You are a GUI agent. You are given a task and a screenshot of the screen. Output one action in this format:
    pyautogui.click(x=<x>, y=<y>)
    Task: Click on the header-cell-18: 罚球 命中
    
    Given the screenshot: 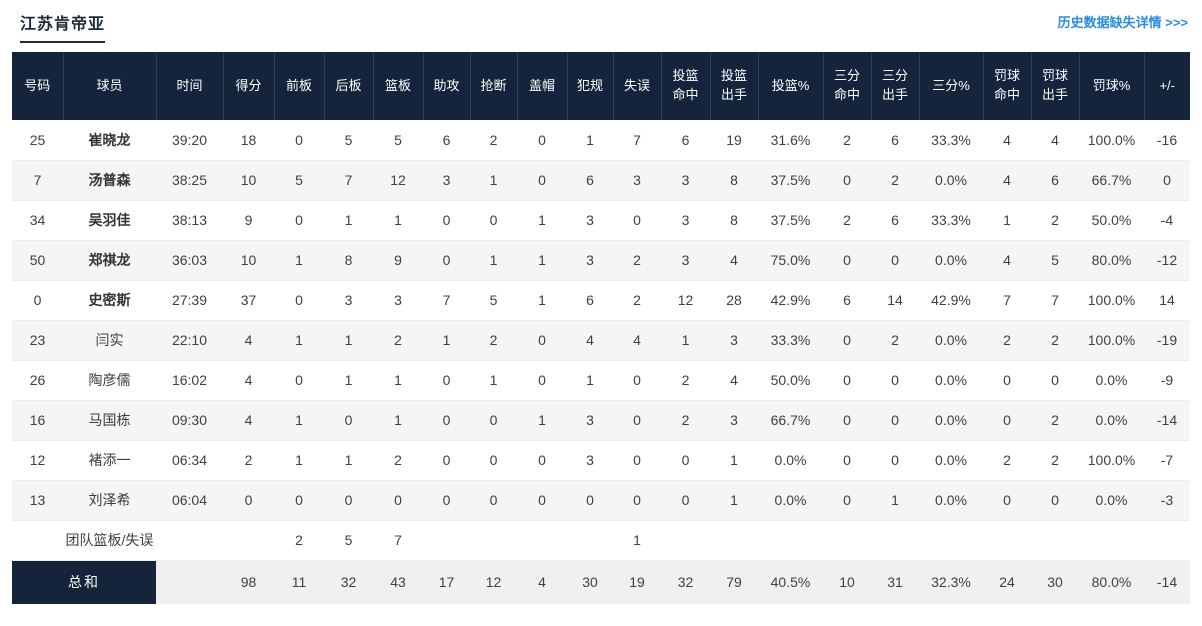 What is the action you would take?
    pyautogui.click(x=1007, y=86)
    